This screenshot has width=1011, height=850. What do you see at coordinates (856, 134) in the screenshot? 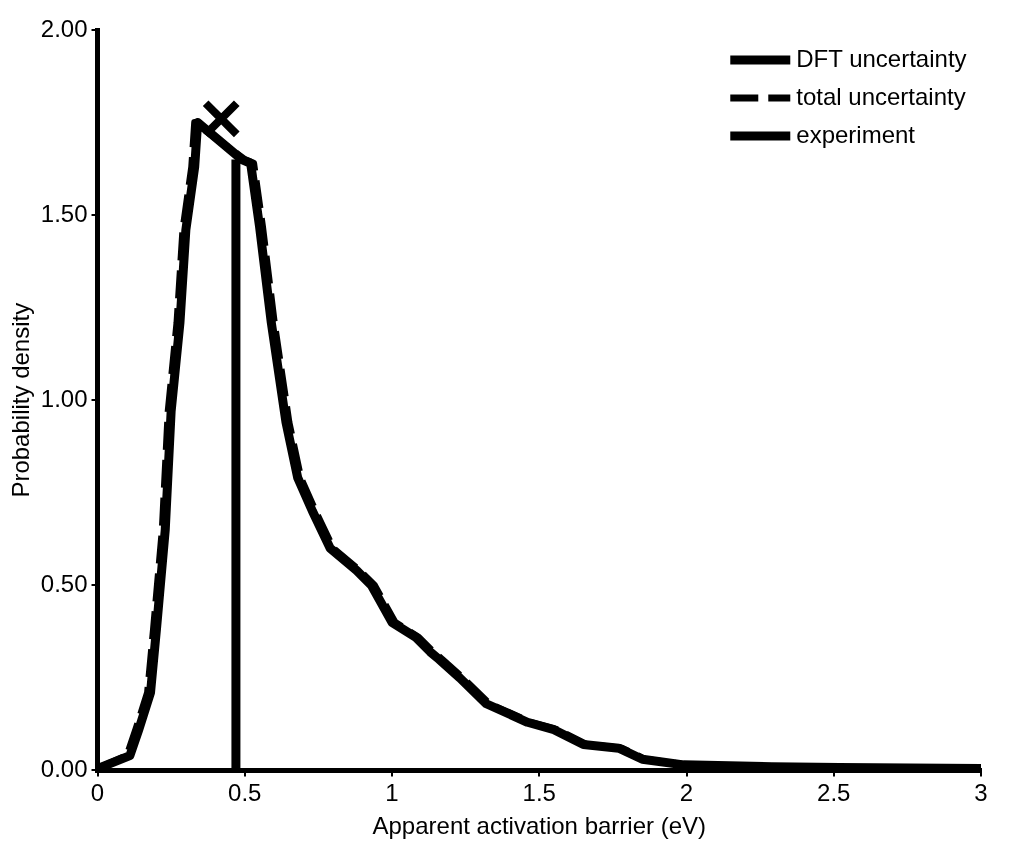
I see `legend-label: experiment` at bounding box center [856, 134].